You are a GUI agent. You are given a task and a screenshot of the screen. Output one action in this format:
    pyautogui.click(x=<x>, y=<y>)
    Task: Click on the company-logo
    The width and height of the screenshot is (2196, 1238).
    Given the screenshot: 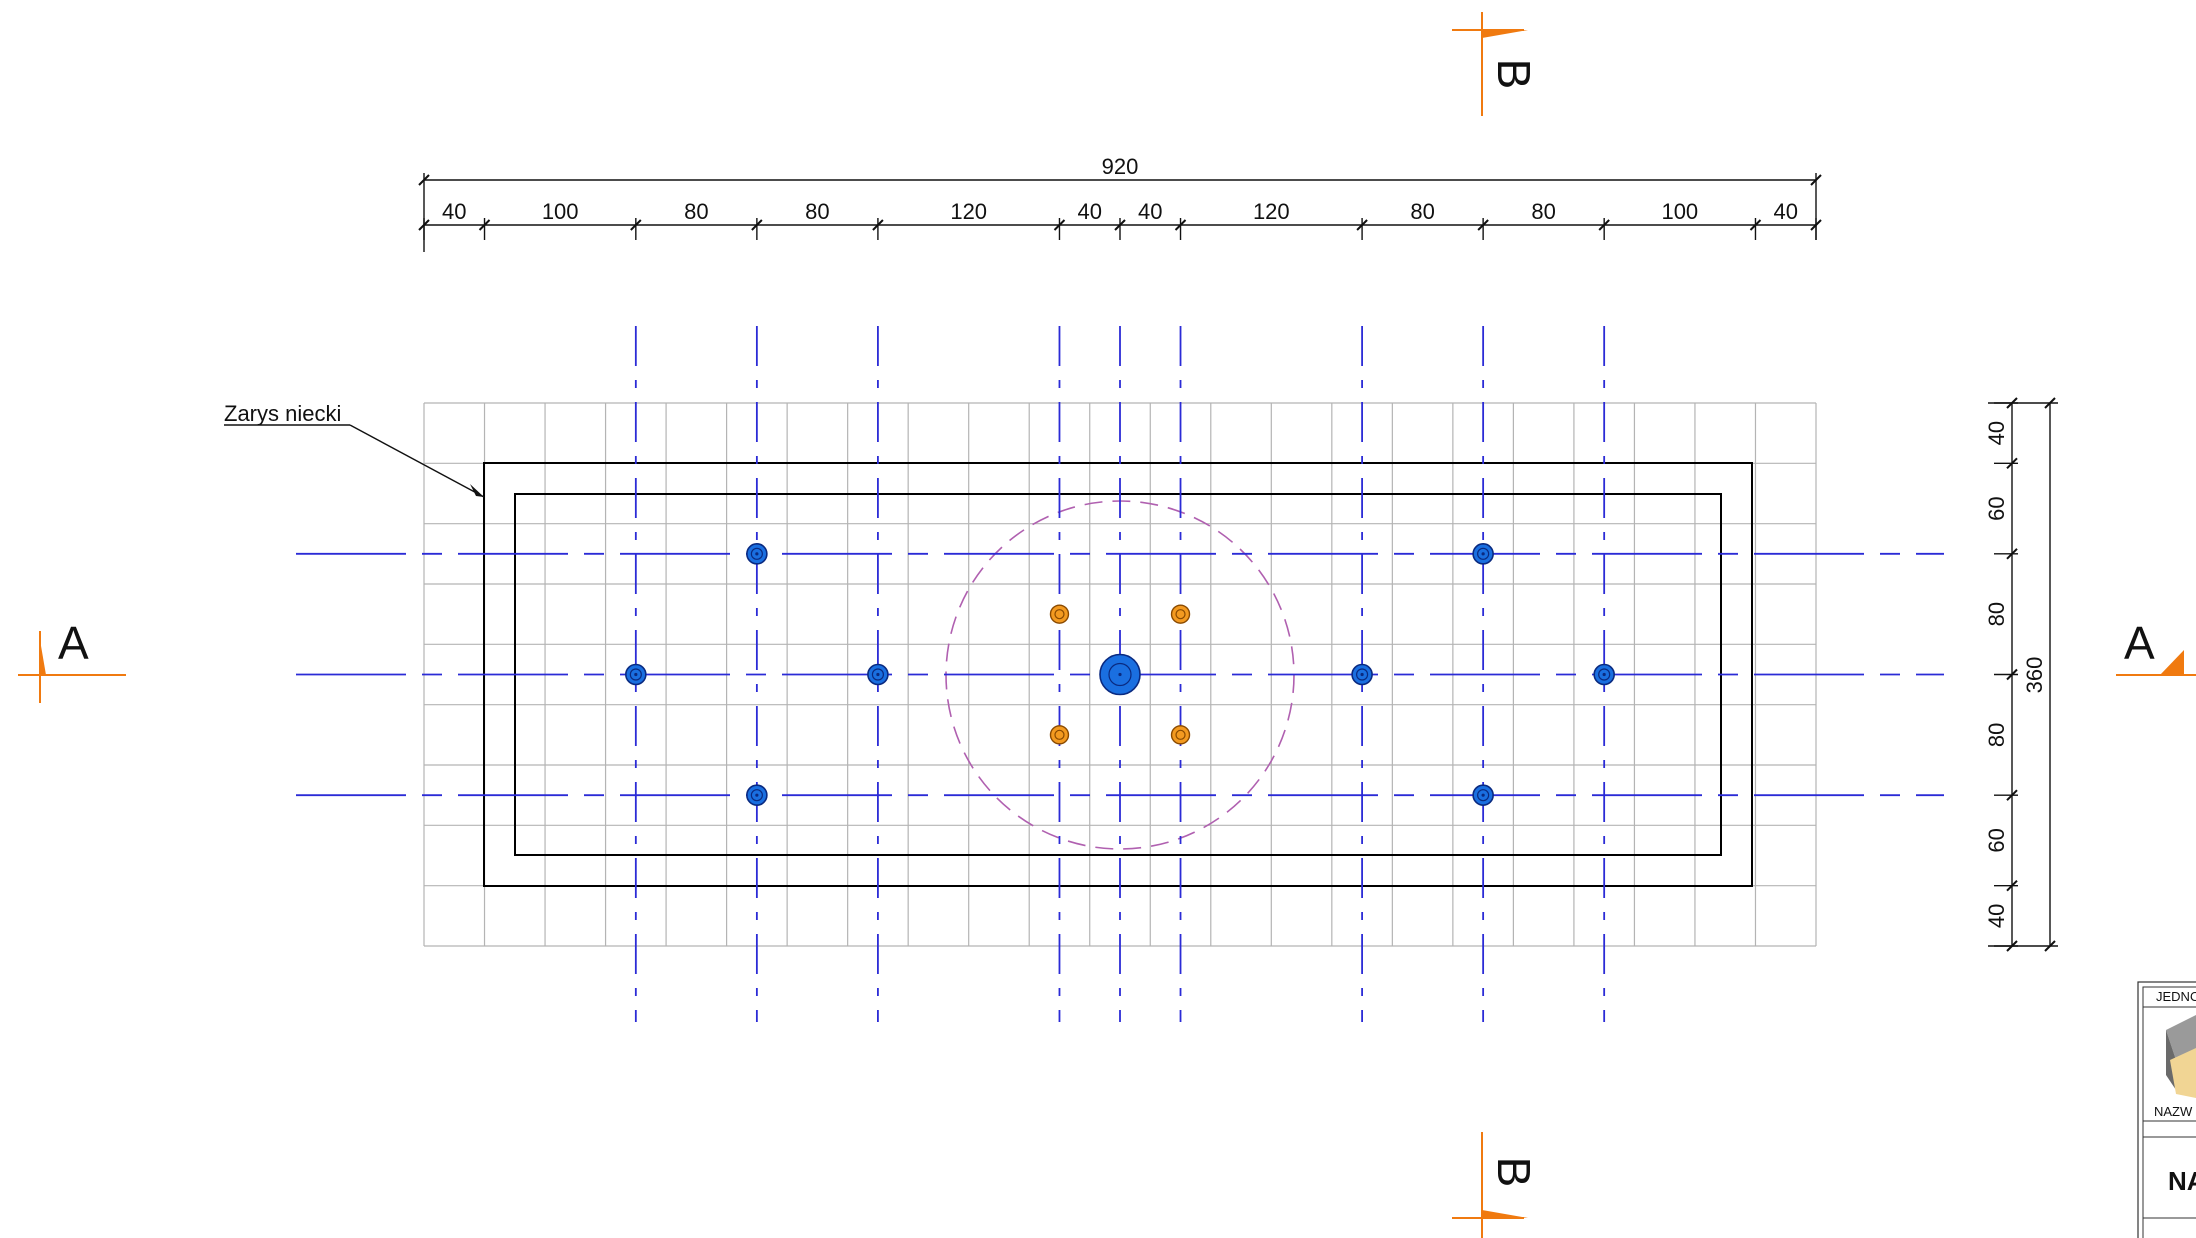 What is the action you would take?
    pyautogui.click(x=2181, y=1056)
    